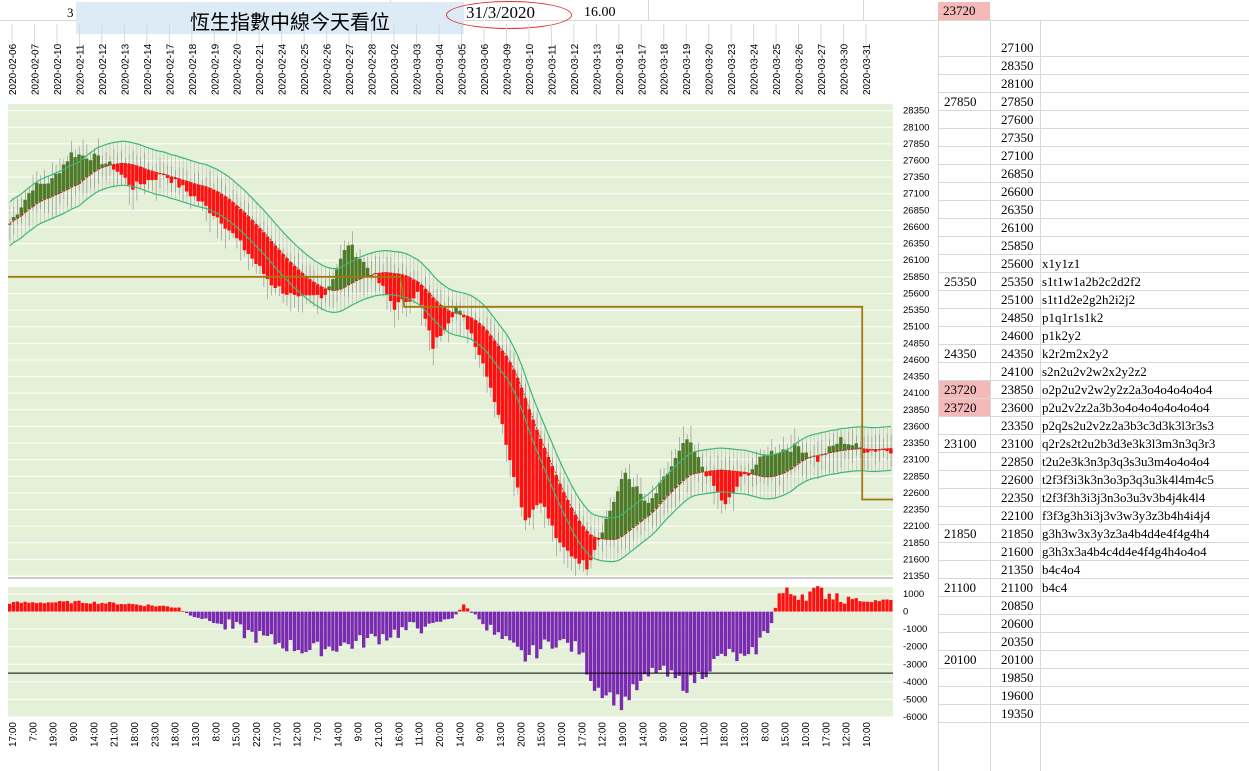 The width and height of the screenshot is (1249, 771). What do you see at coordinates (915, 682) in the screenshot?
I see `oscillator-tick-label: -4000` at bounding box center [915, 682].